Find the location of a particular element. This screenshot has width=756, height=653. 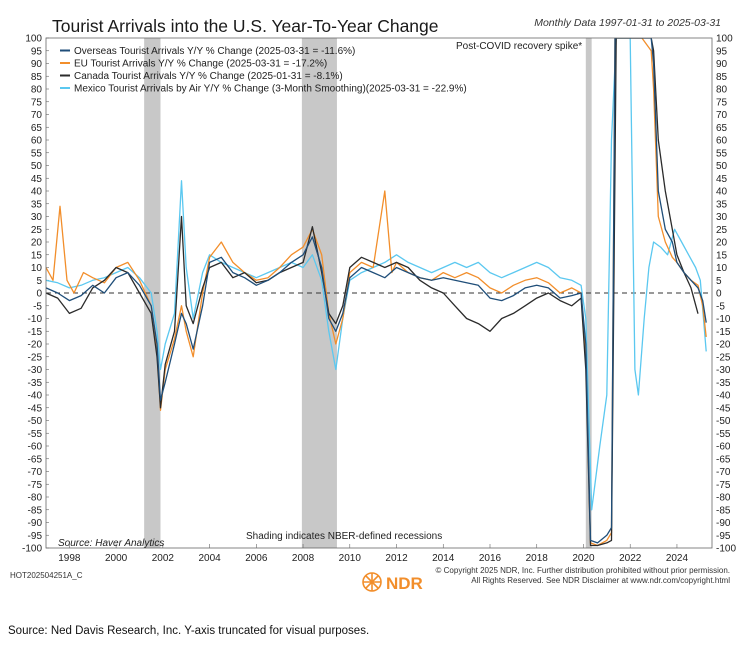

x-tick-2002: 2002 is located at coordinates (163, 558).